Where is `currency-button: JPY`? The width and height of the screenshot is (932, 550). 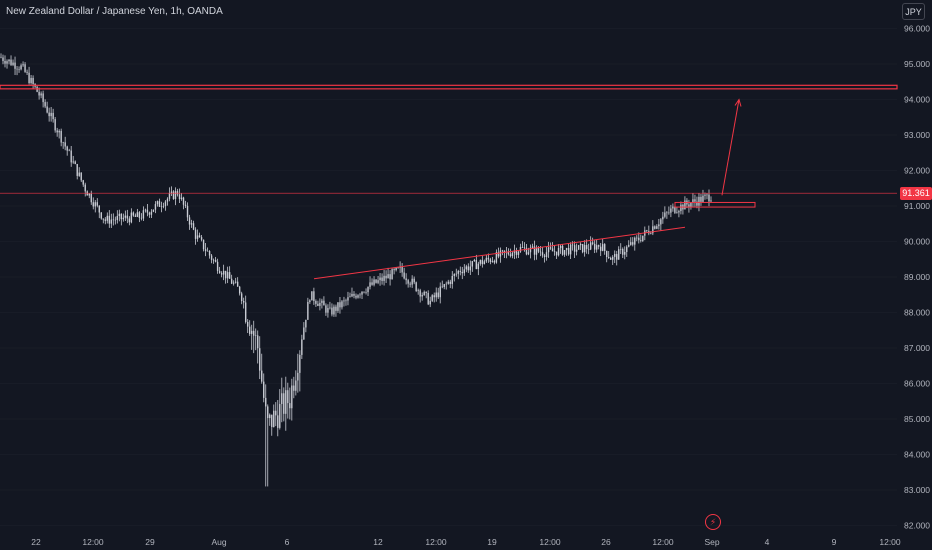 currency-button: JPY is located at coordinates (913, 11).